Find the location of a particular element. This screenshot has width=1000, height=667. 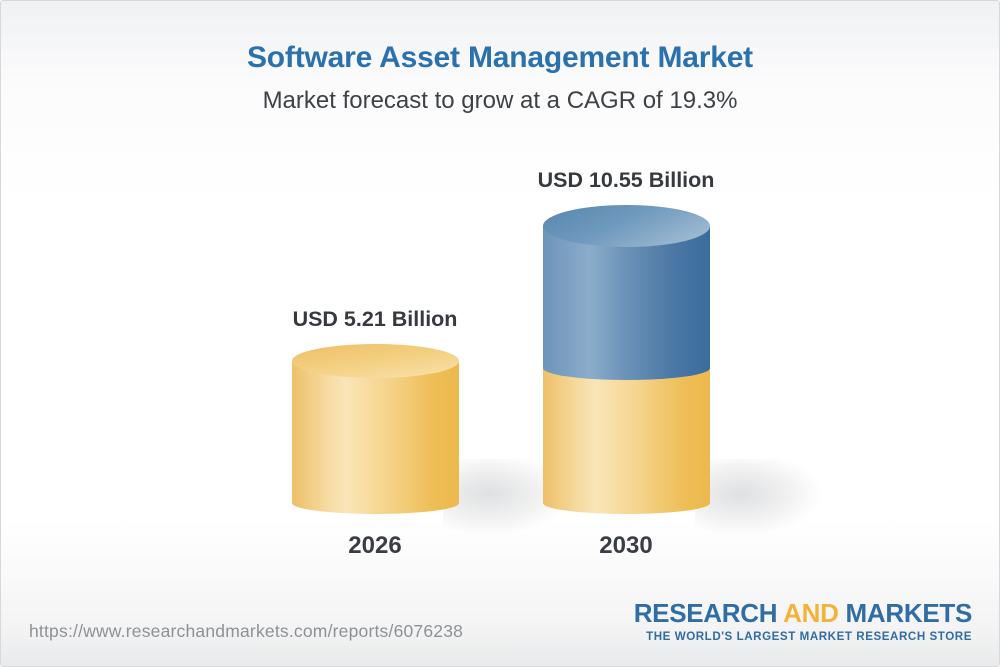

logo-word-markets: MARKETS is located at coordinates (909, 613).